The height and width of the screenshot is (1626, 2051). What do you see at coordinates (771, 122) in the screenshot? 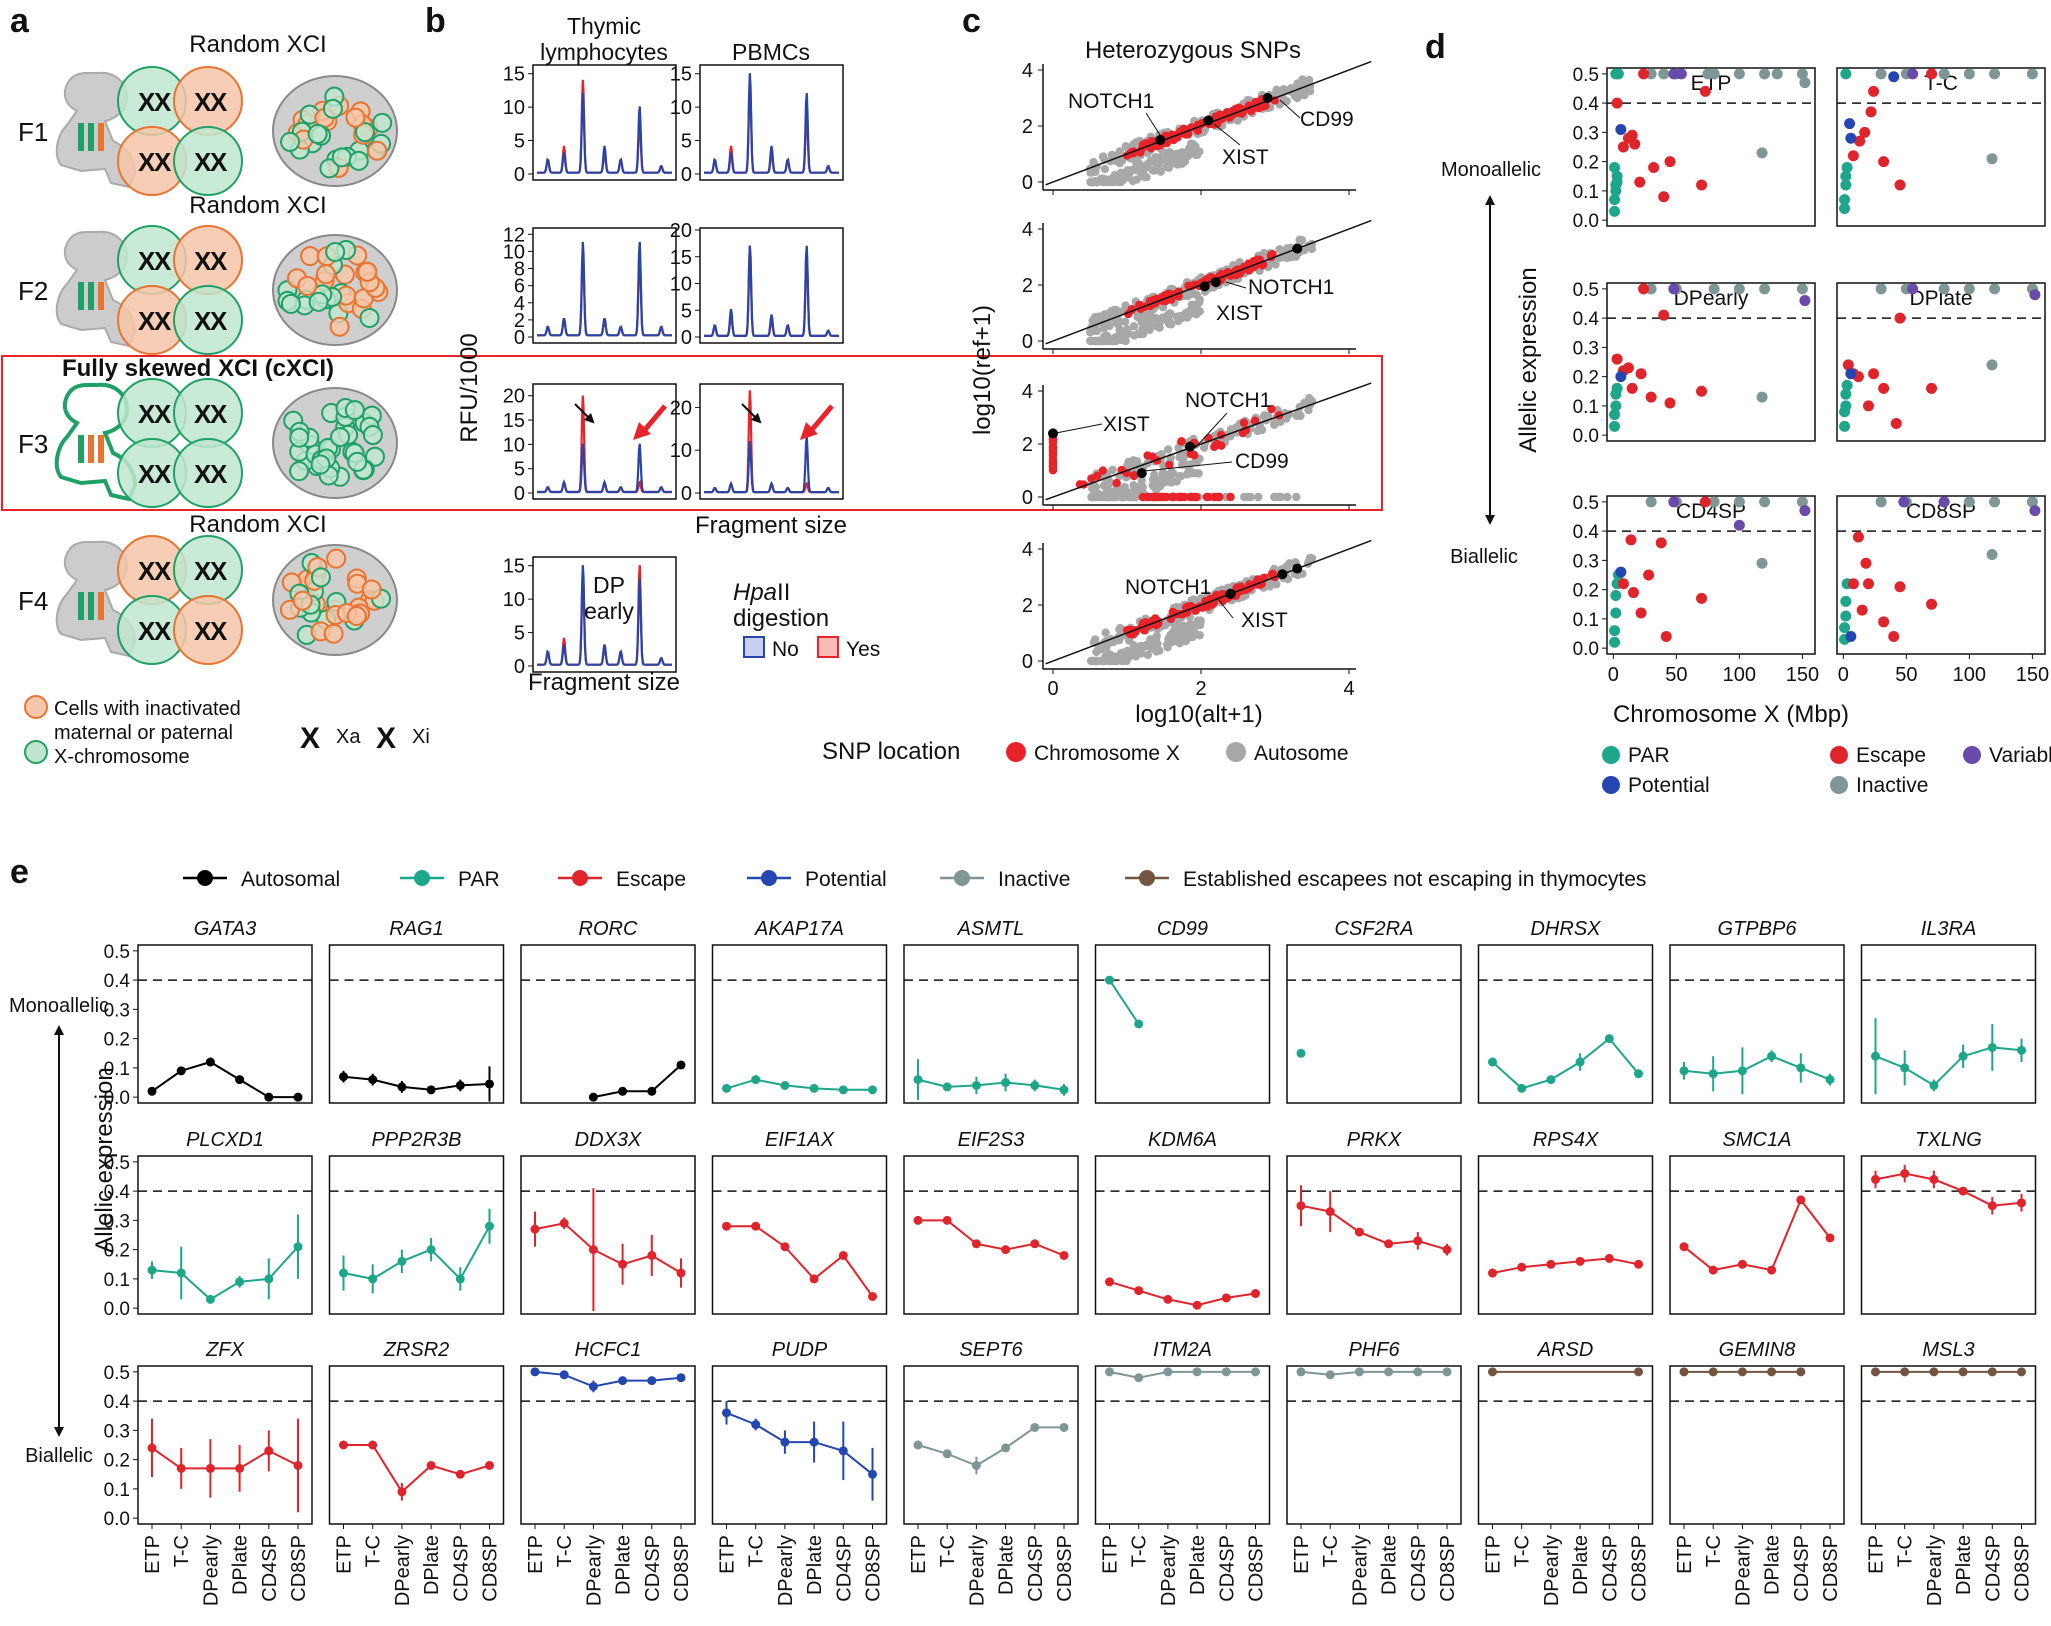
I see `b-subplot-frame` at bounding box center [771, 122].